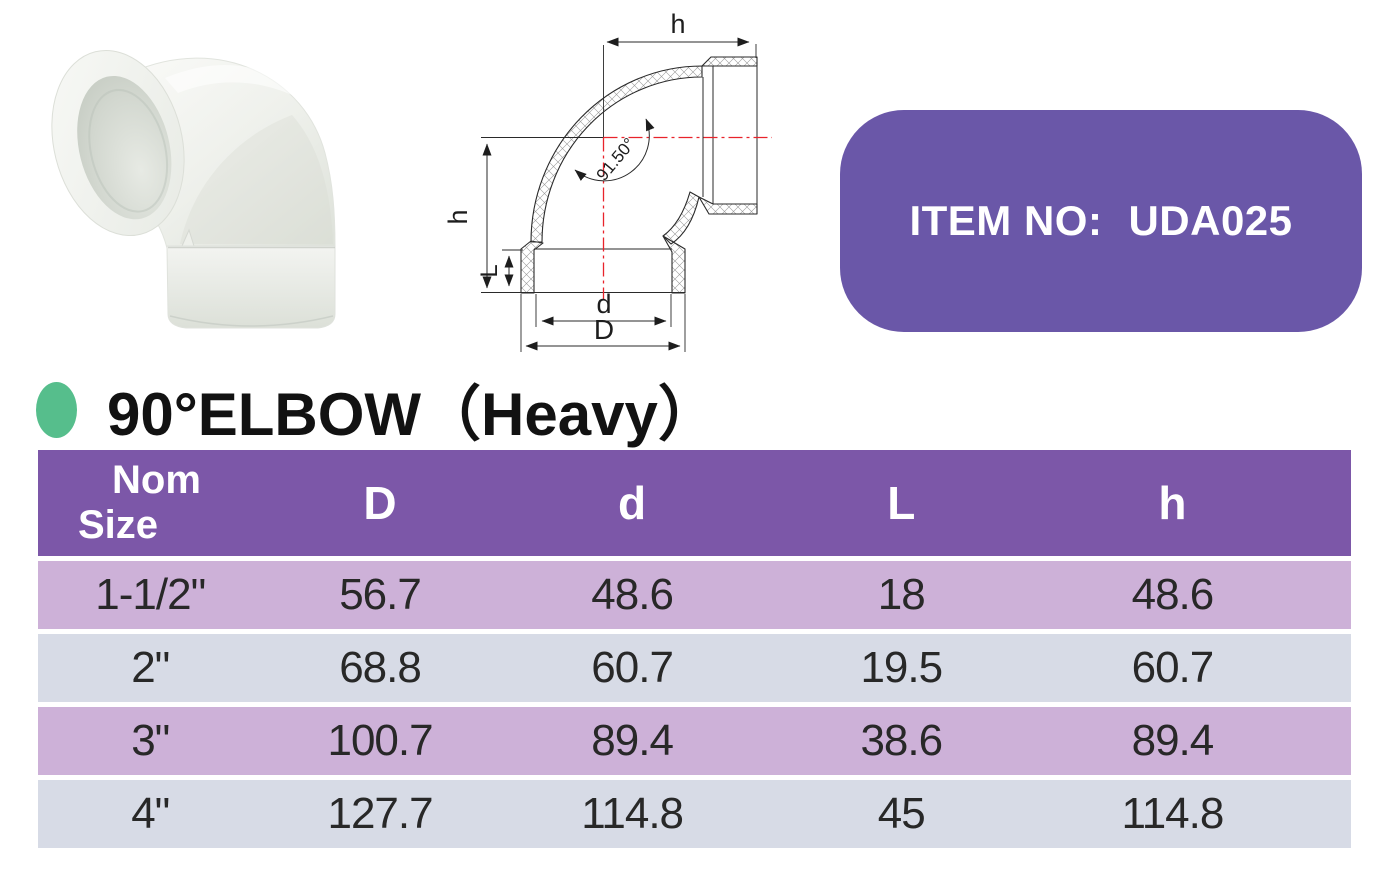 This screenshot has width=1391, height=879. What do you see at coordinates (616, 159) in the screenshot?
I see `angle-label: 91.50°` at bounding box center [616, 159].